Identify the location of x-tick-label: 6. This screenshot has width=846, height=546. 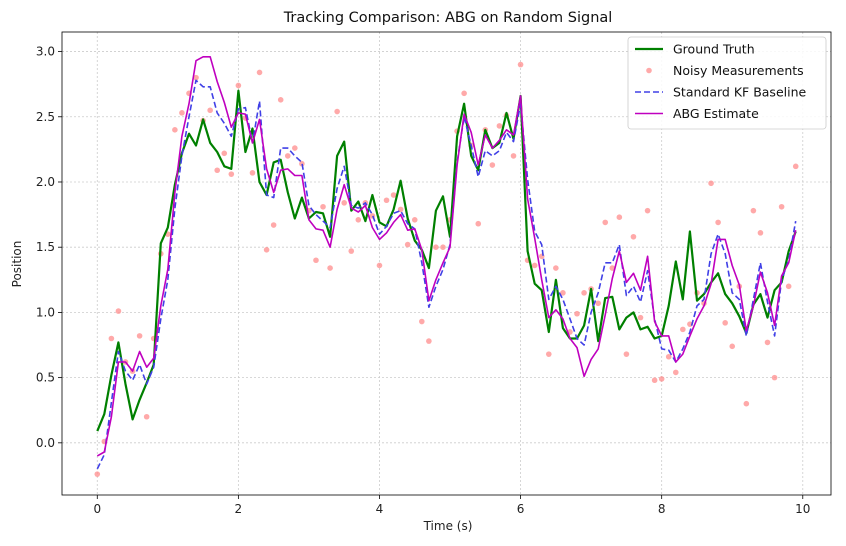
(521, 509).